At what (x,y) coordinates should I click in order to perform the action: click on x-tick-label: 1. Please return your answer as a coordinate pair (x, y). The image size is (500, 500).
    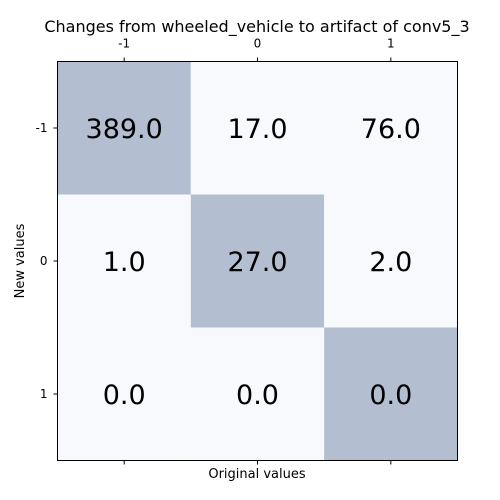
    Looking at the image, I should click on (391, 44).